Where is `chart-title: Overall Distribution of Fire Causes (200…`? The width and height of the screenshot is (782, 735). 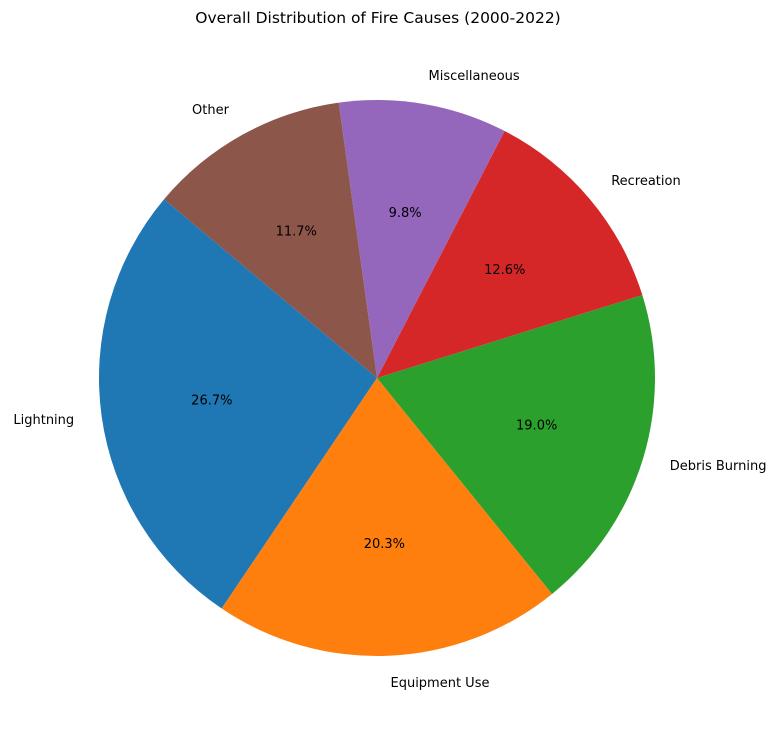
chart-title: Overall Distribution of Fire Causes (200… is located at coordinates (377, 18).